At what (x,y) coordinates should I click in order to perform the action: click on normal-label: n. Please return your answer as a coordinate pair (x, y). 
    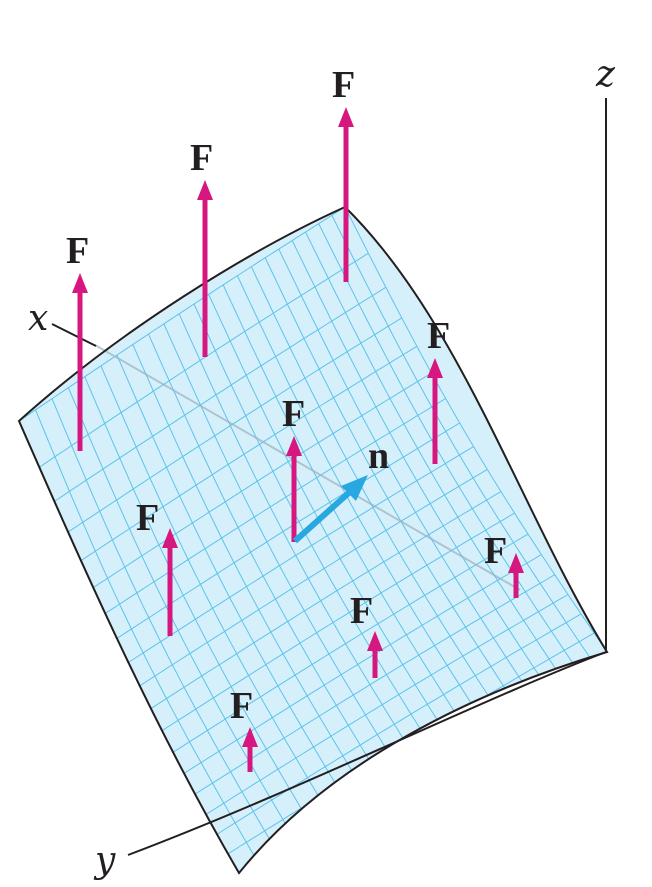
    Looking at the image, I should click on (378, 456).